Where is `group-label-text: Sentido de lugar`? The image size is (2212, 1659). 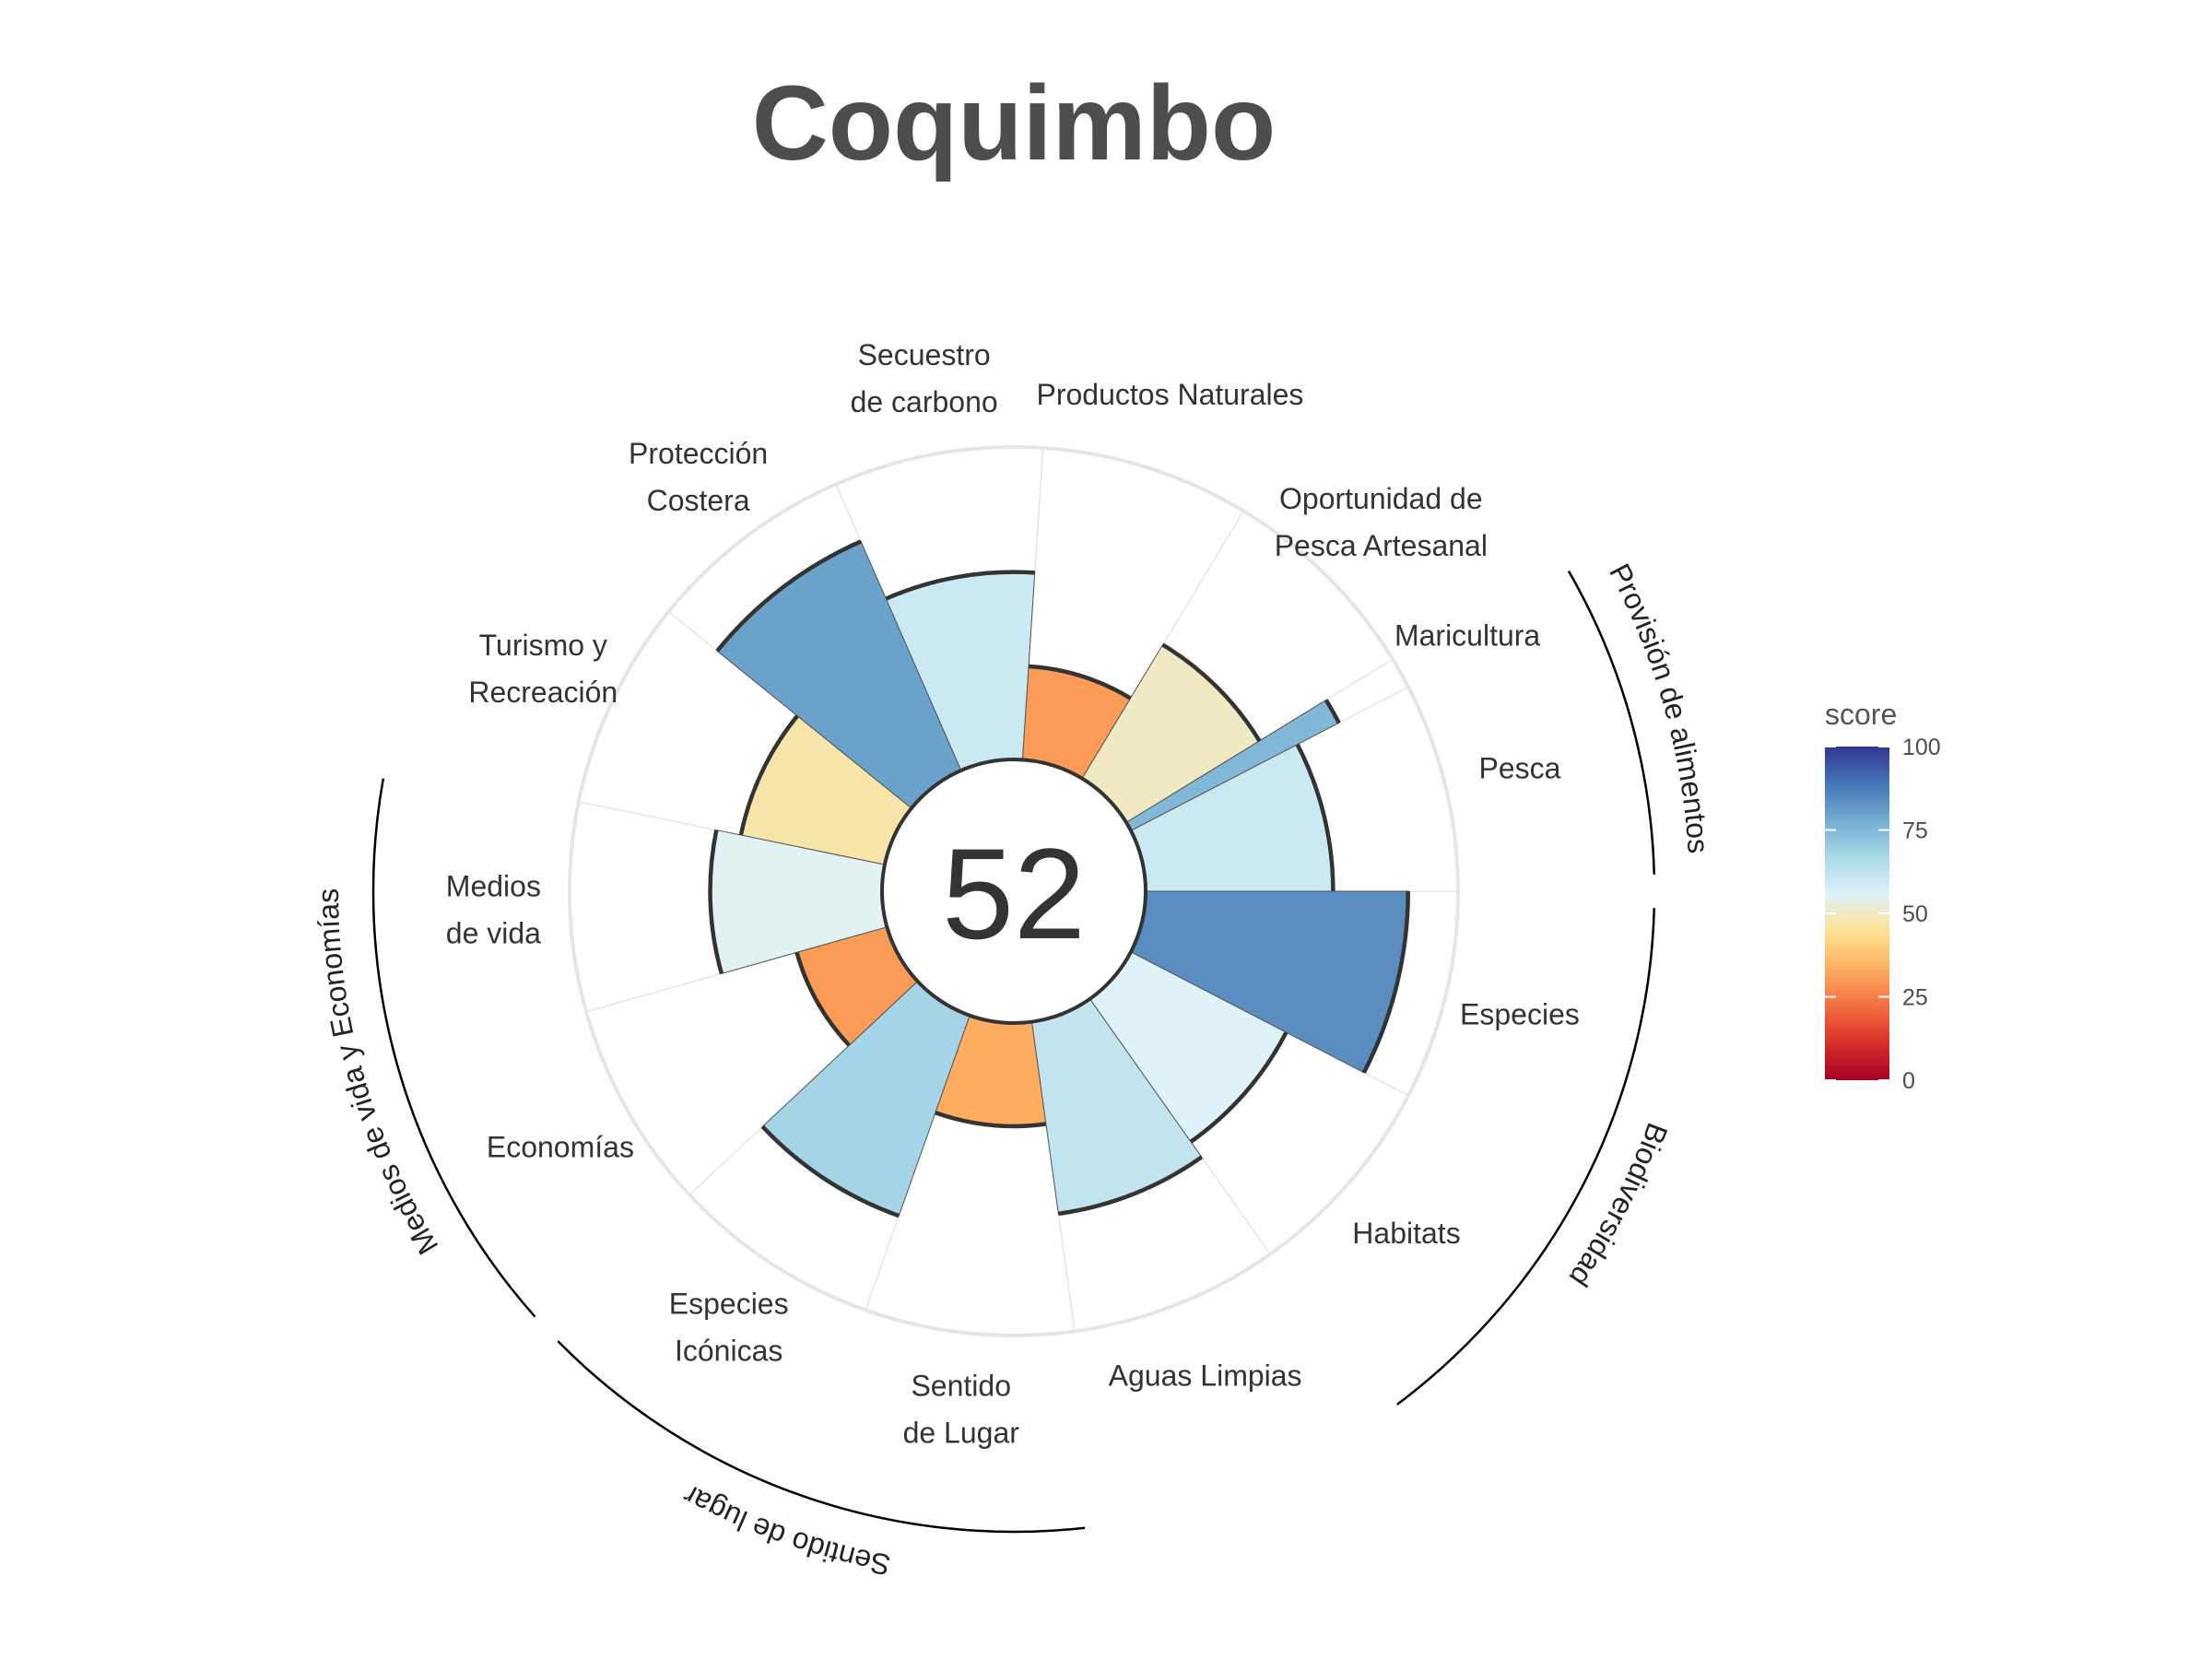
group-label-text: Sentido de lugar is located at coordinates (785, 1530).